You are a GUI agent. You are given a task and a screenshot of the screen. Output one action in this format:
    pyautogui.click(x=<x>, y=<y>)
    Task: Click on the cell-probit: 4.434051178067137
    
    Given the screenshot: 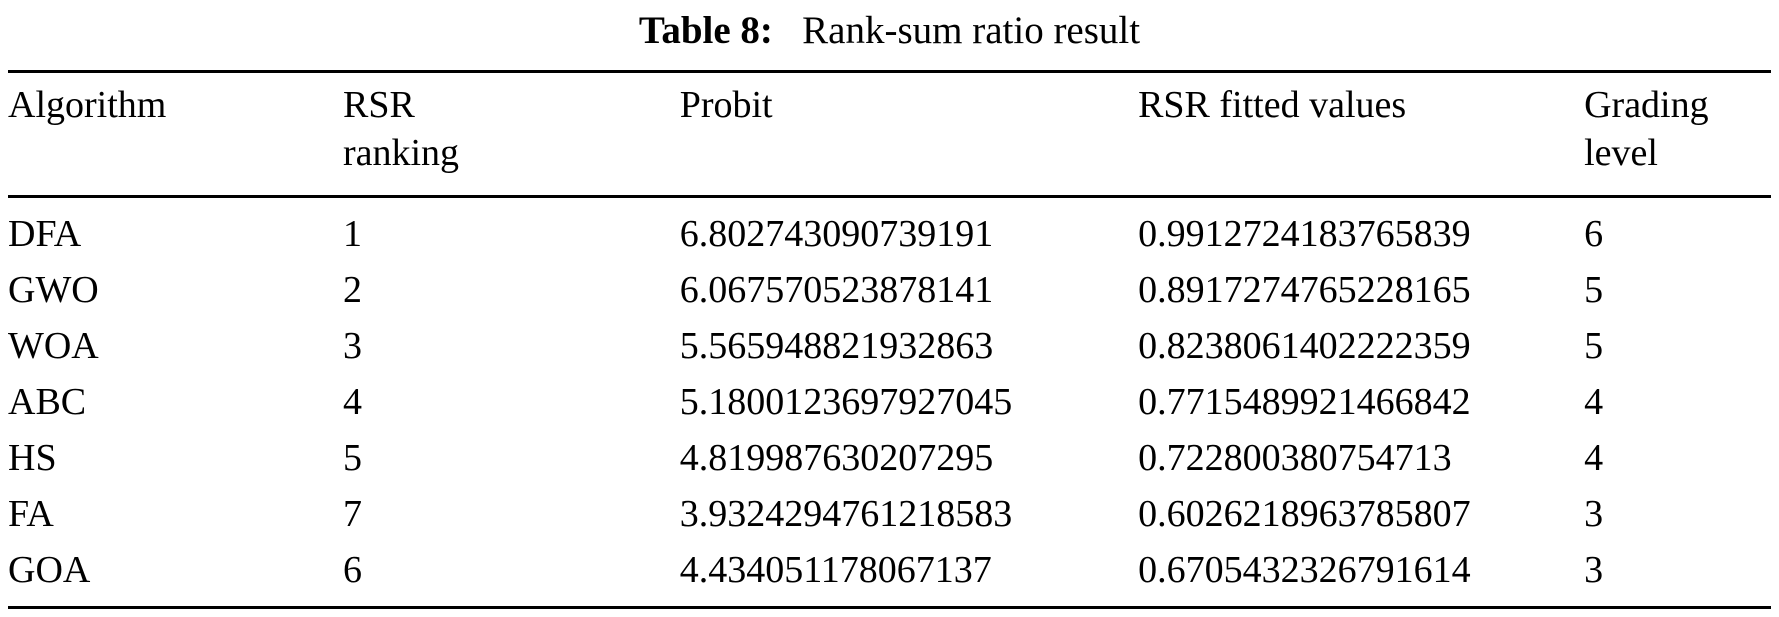 What is the action you would take?
    pyautogui.click(x=909, y=575)
    